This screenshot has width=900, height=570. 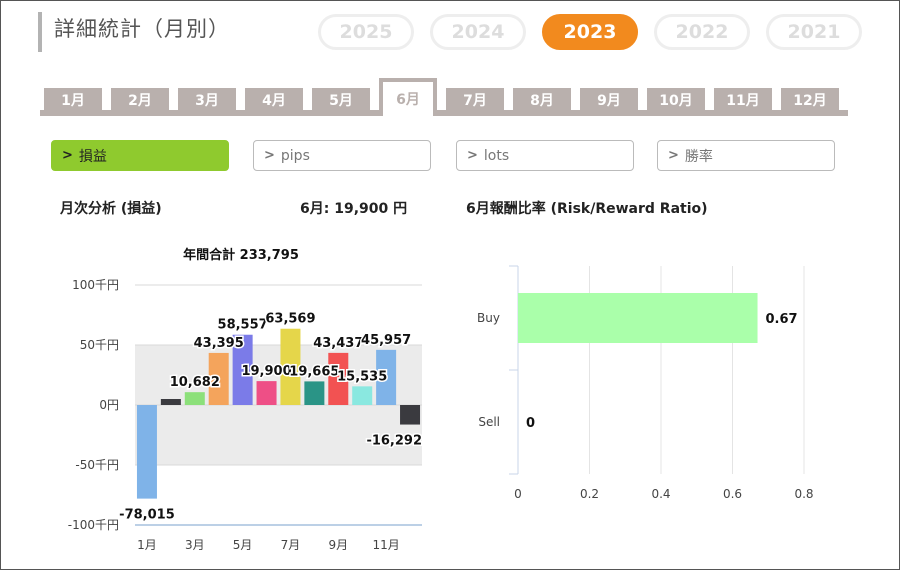 I want to click on x-tick-label: 0.8, so click(x=803, y=494).